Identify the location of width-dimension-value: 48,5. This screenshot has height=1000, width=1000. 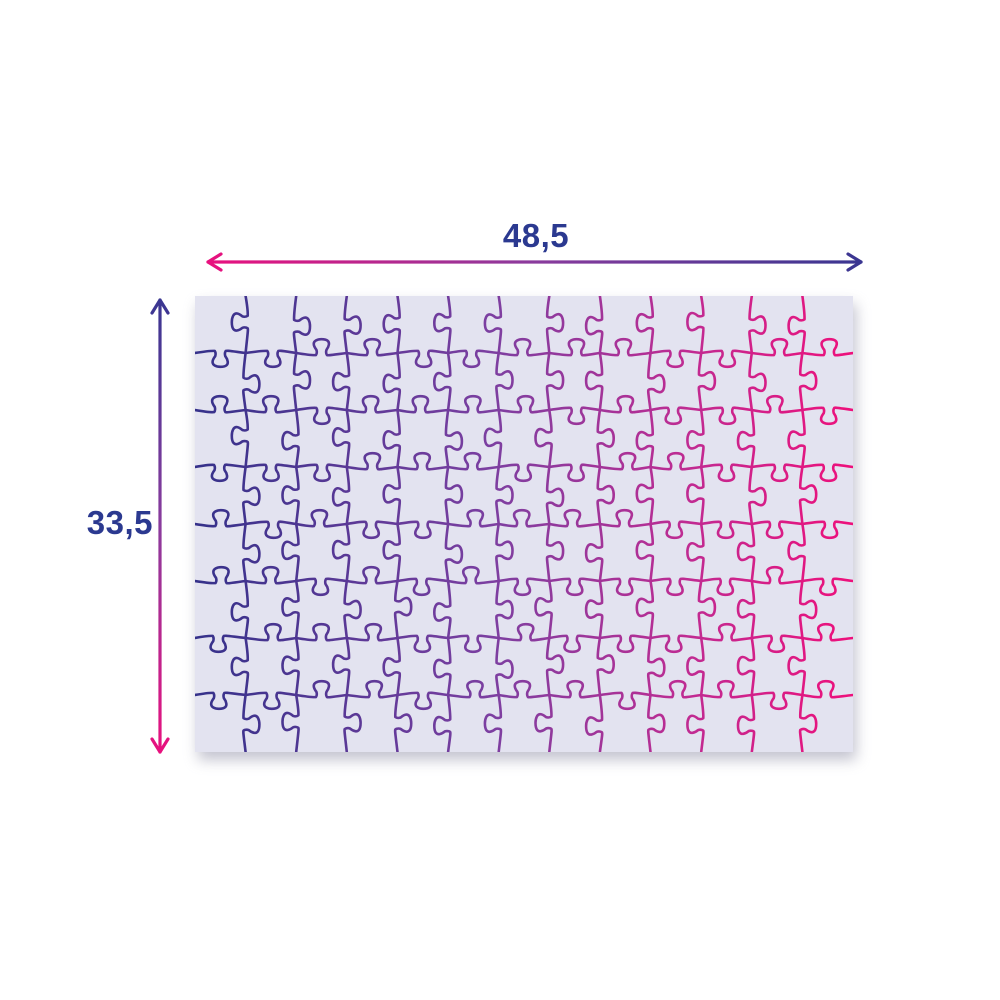
(536, 235).